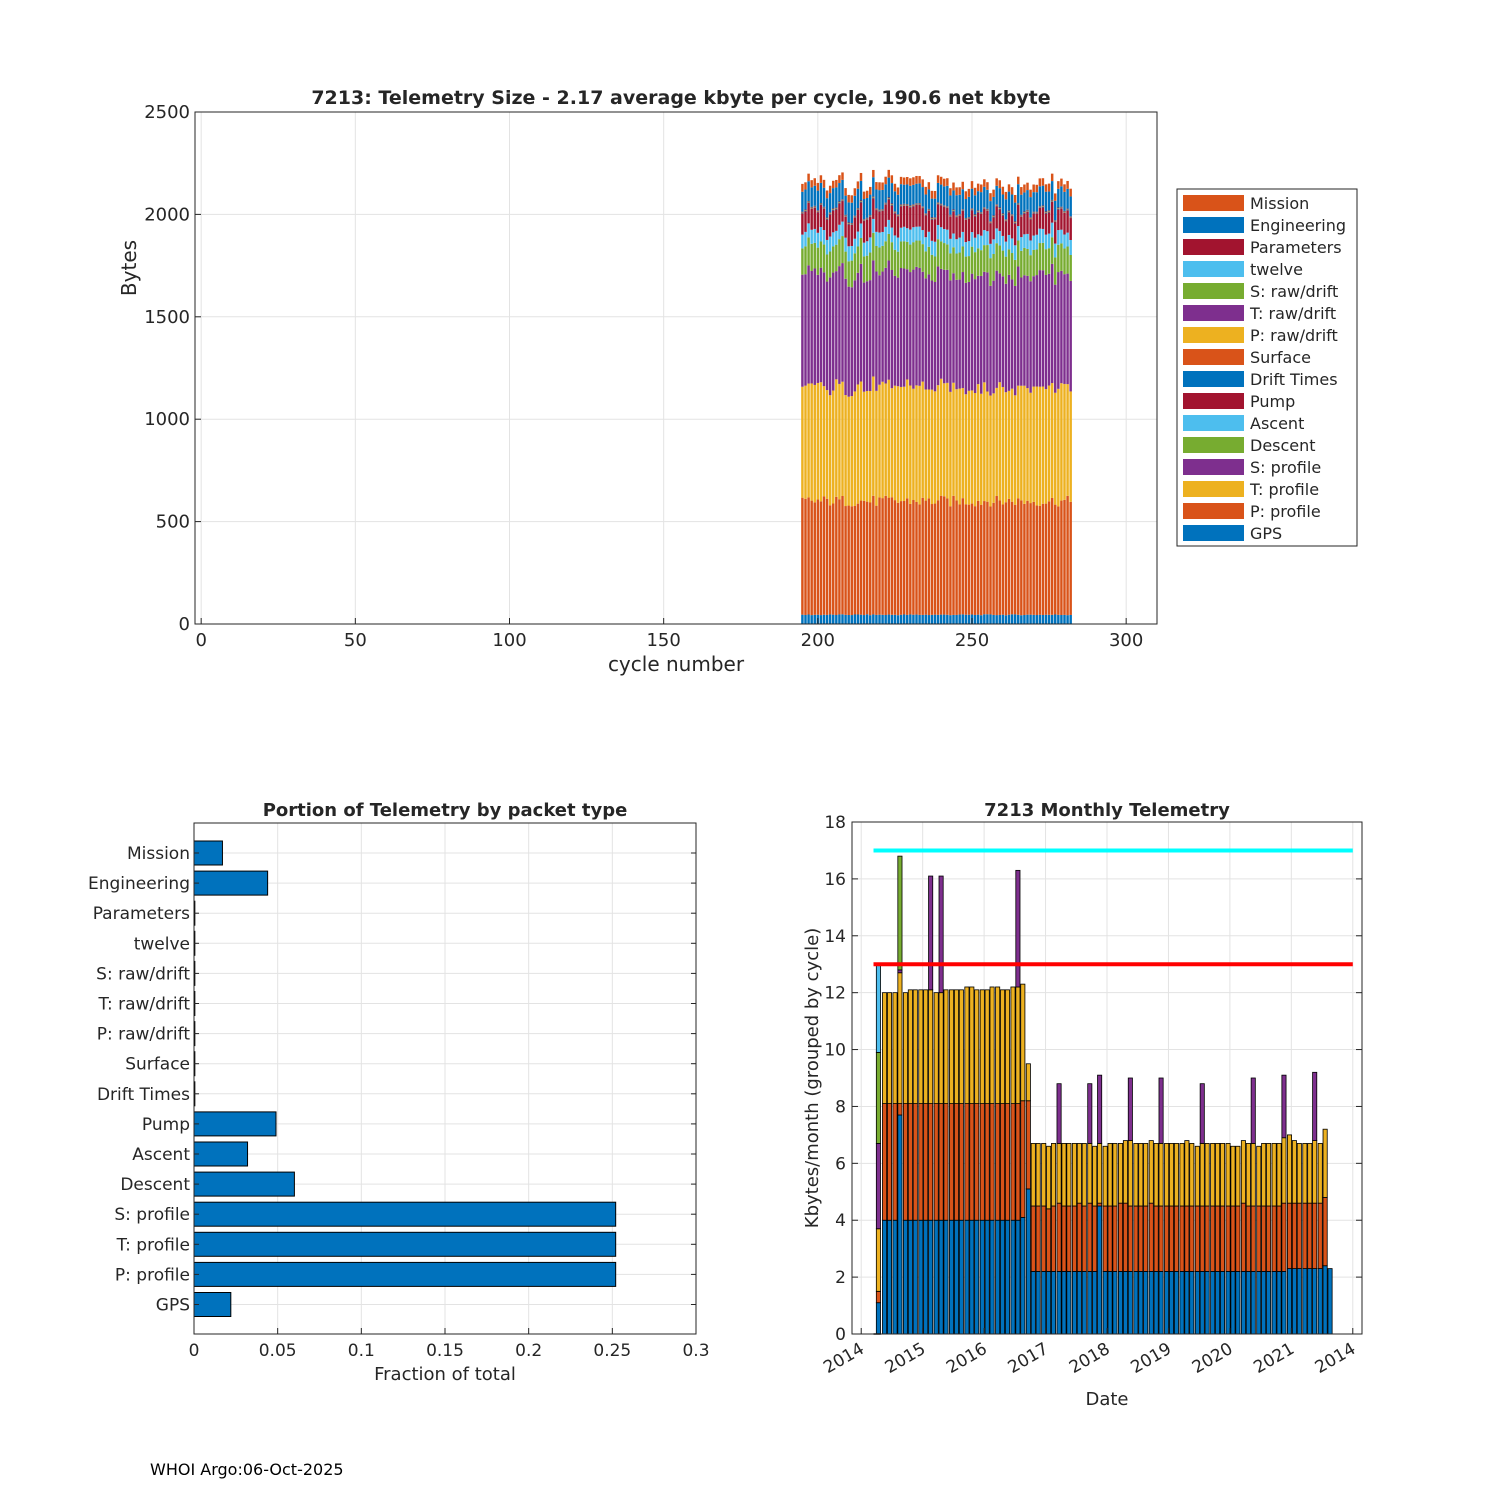 Image resolution: width=1500 pixels, height=1500 pixels. I want to click on bar-s-profile, so click(405, 1214).